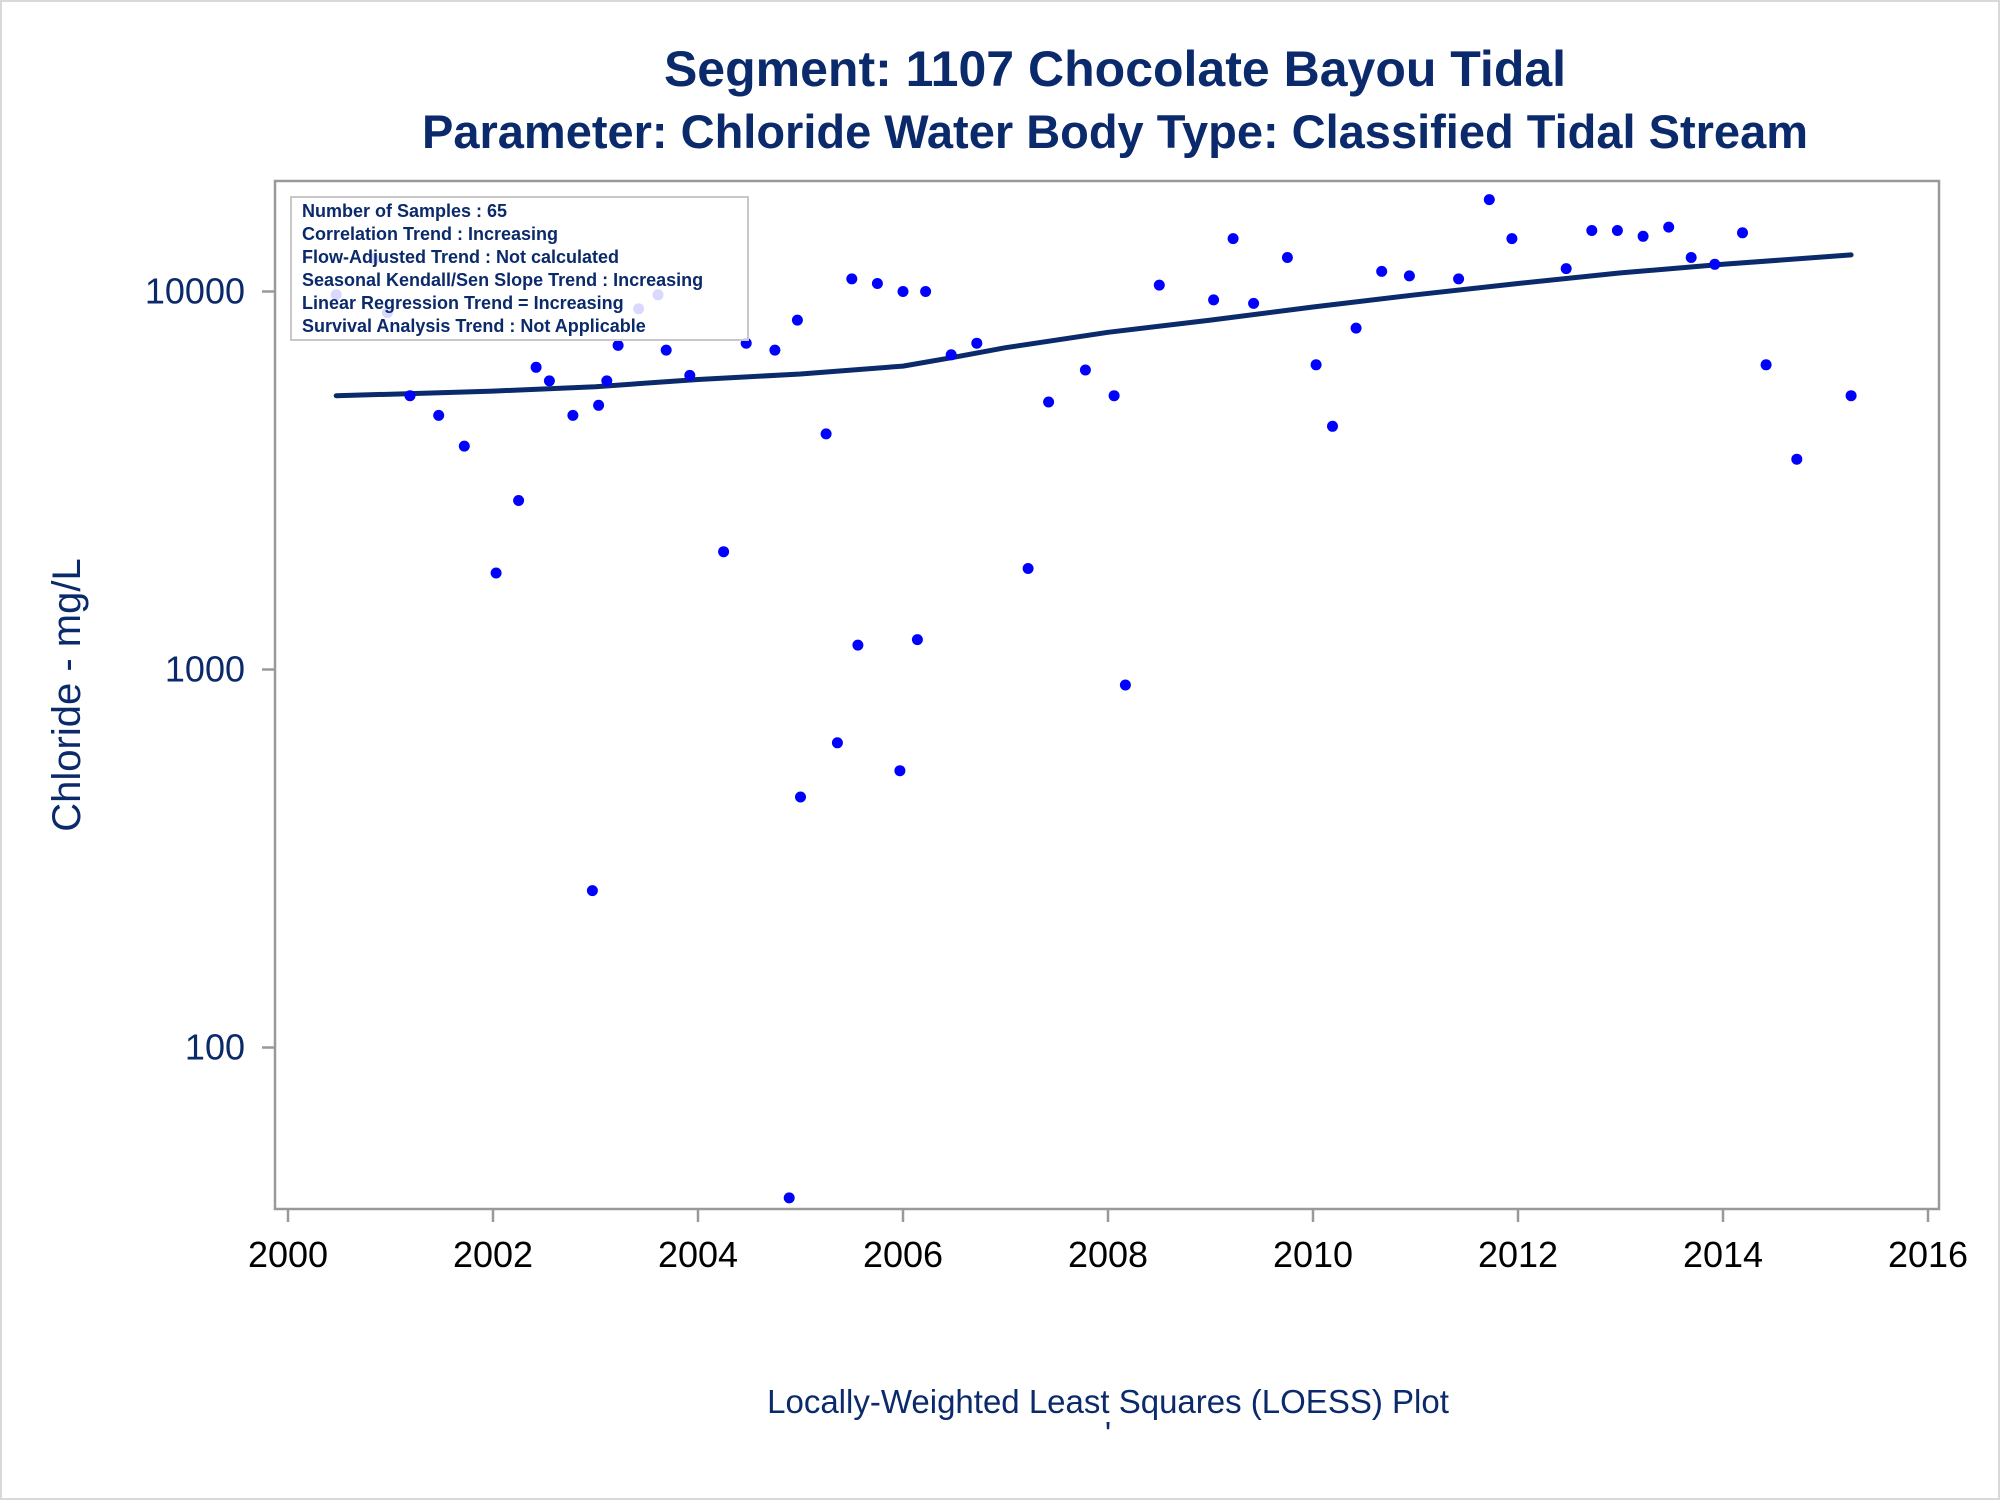  I want to click on x-tick-label: 2000, so click(288, 1254).